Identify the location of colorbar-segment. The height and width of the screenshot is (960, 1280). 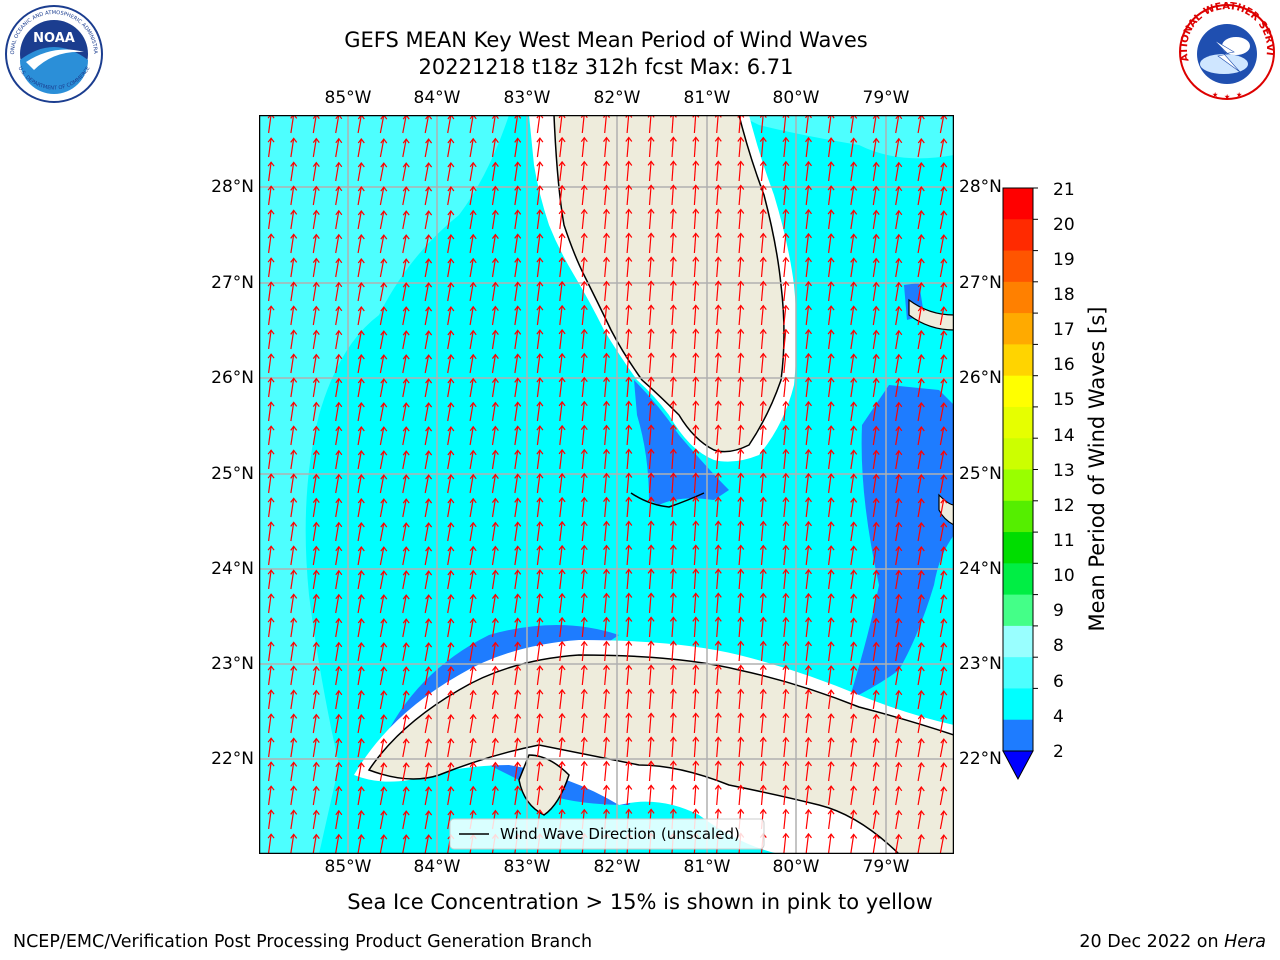
(1018, 204).